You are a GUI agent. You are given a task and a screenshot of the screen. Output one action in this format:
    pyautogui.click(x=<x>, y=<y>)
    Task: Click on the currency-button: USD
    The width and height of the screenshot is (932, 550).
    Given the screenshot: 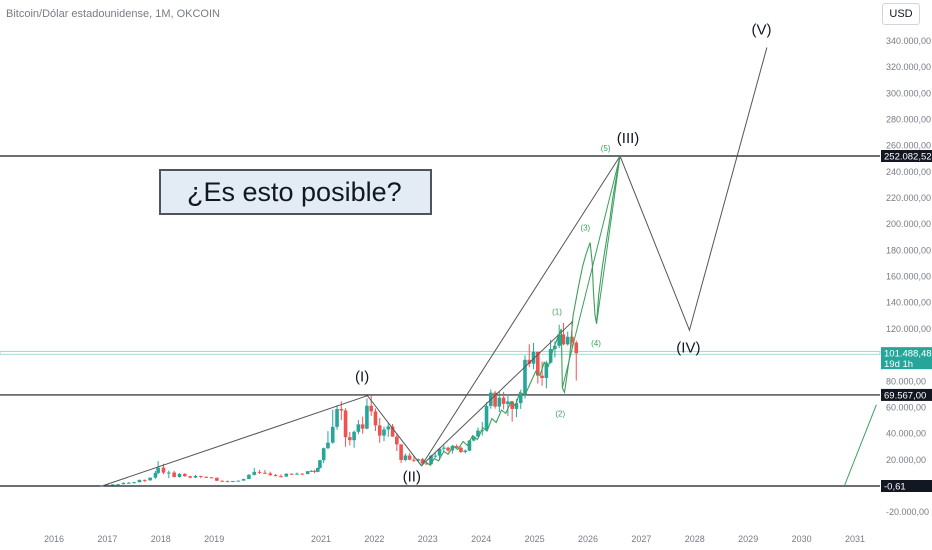 What is the action you would take?
    pyautogui.click(x=901, y=14)
    